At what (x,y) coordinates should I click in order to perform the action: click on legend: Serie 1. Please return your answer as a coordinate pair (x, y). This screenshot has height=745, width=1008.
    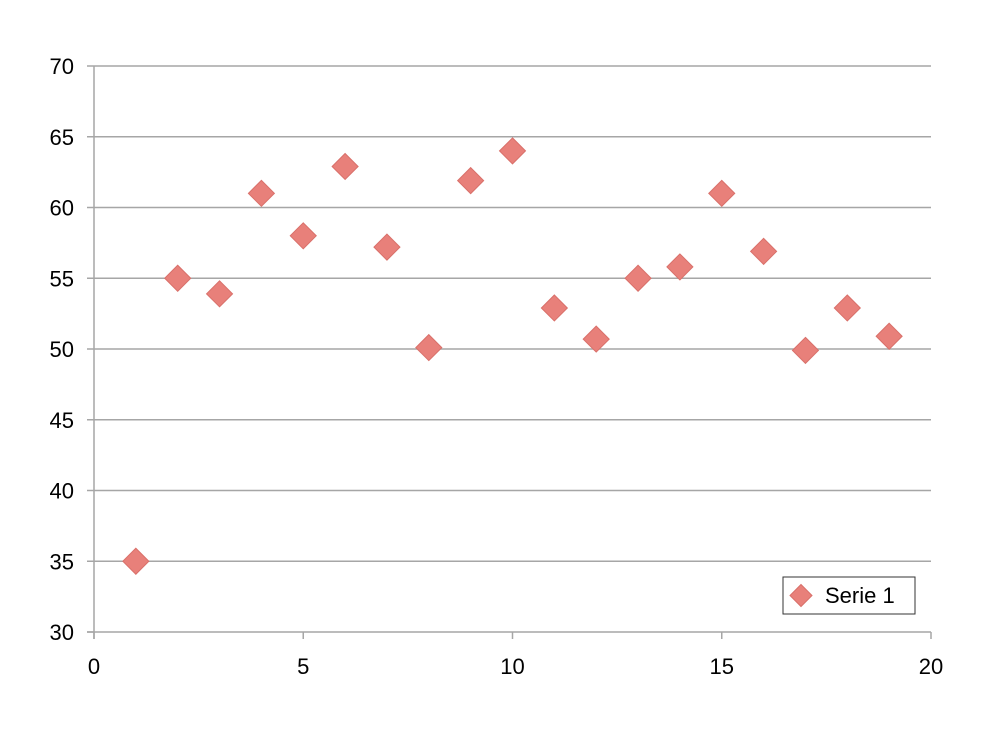
    Looking at the image, I should click on (849, 595).